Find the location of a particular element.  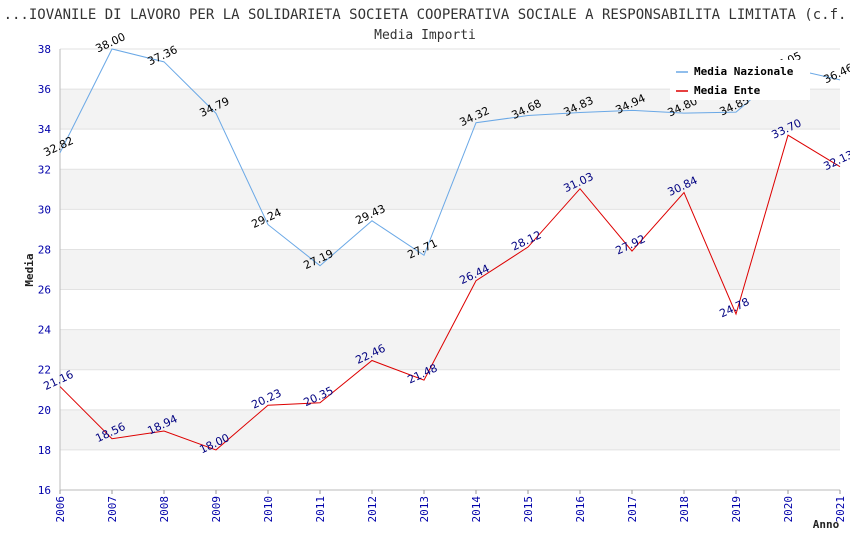

data-label: 37.36 is located at coordinates (162, 55).